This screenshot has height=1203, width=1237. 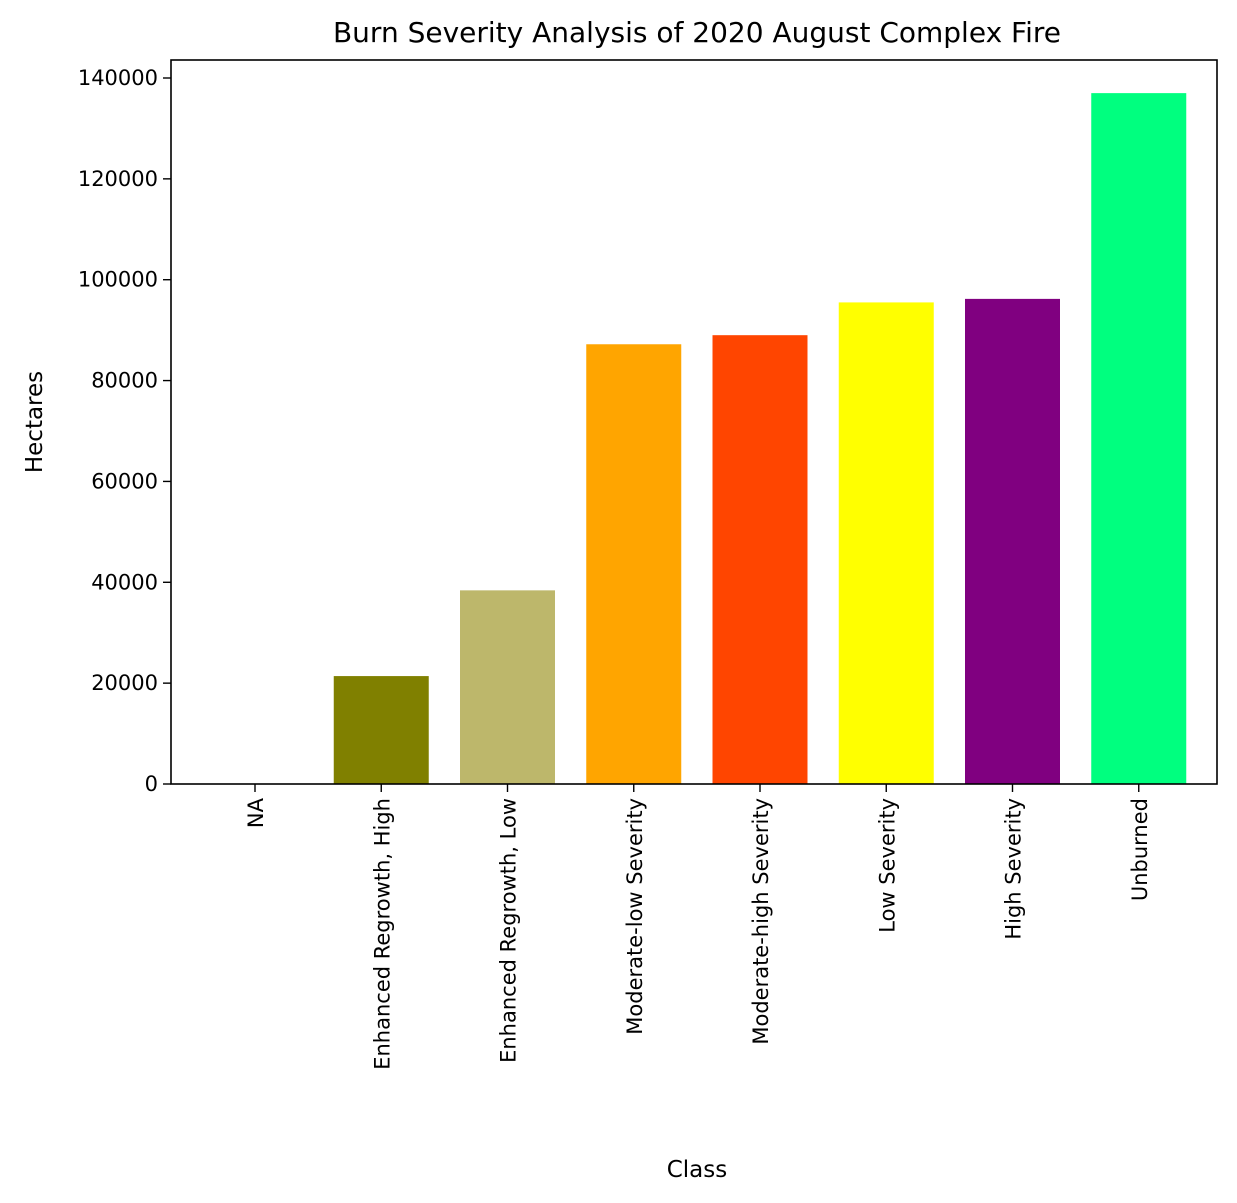 What do you see at coordinates (697, 1170) in the screenshot?
I see `x-axis-label: Class` at bounding box center [697, 1170].